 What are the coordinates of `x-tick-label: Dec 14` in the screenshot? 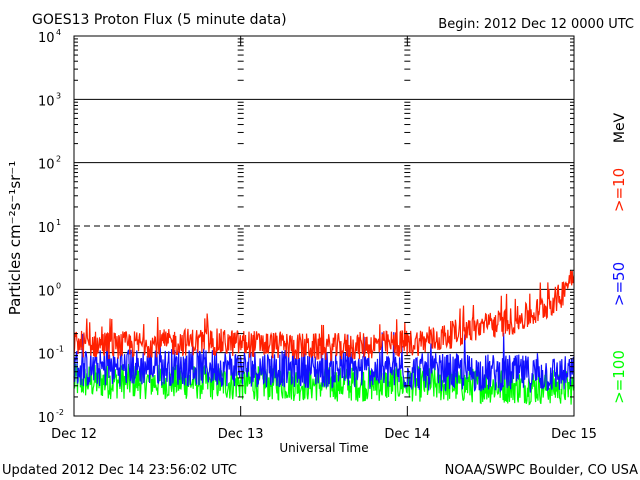 It's located at (407, 434).